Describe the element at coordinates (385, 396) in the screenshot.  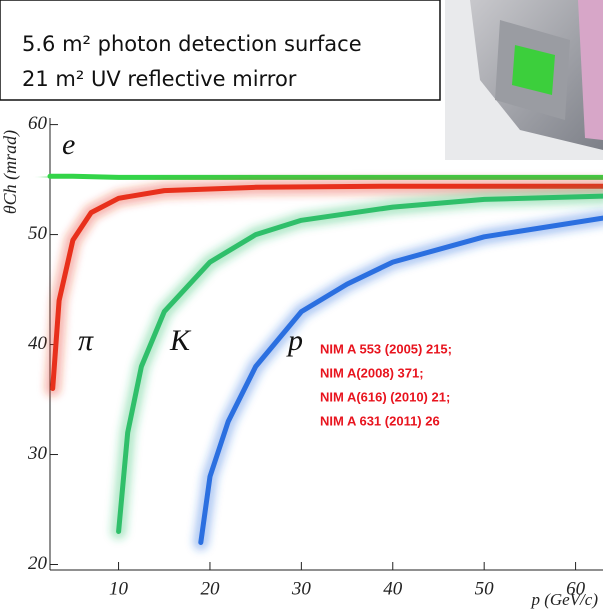
I see `reference: NIM A(616) (2010) 21;` at that location.